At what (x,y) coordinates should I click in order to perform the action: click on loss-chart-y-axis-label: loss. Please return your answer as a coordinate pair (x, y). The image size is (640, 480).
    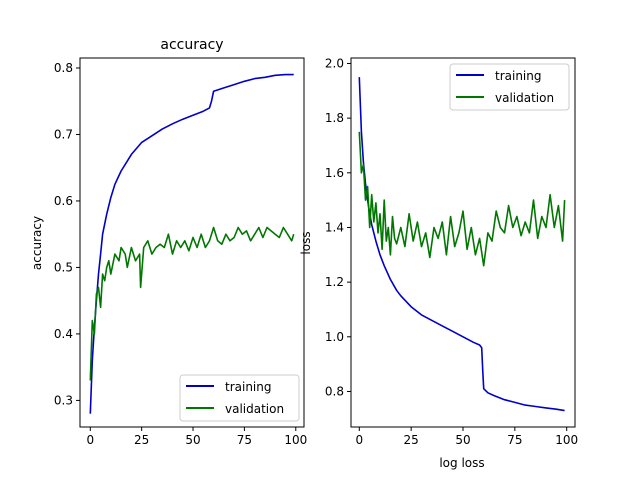
    Looking at the image, I should click on (306, 242).